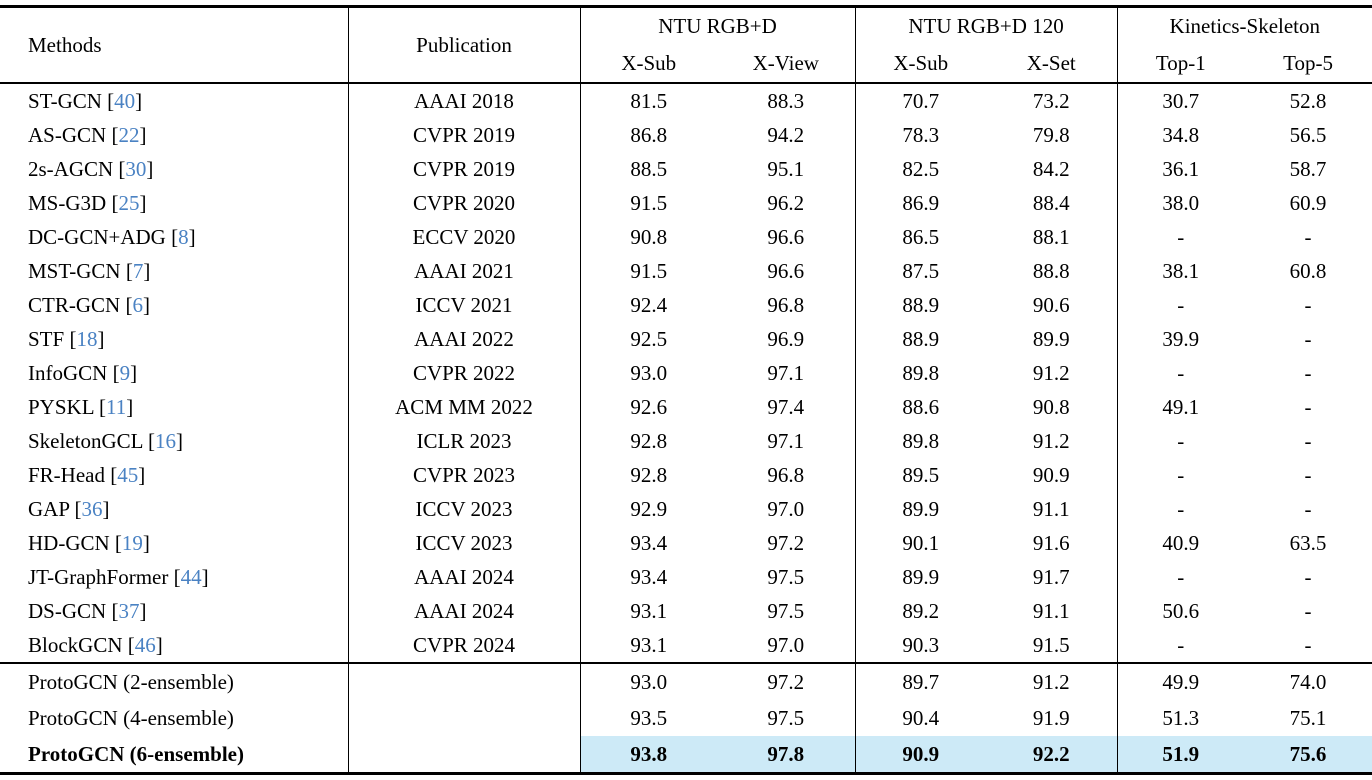  What do you see at coordinates (1245, 26) in the screenshot?
I see `group-header-kinetics-skeleton: Kinetics-Skeleton` at bounding box center [1245, 26].